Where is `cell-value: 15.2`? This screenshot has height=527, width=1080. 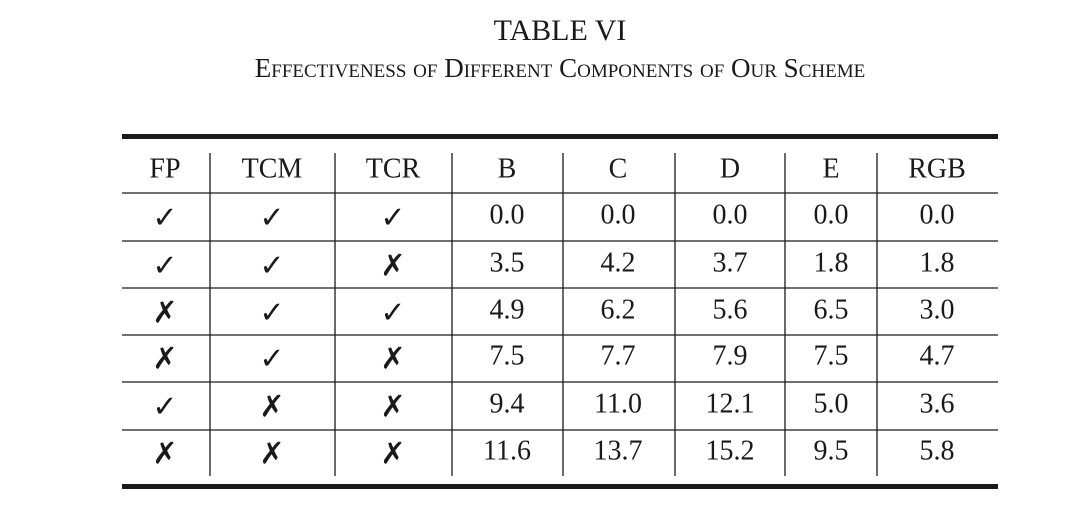
cell-value: 15.2 is located at coordinates (730, 450).